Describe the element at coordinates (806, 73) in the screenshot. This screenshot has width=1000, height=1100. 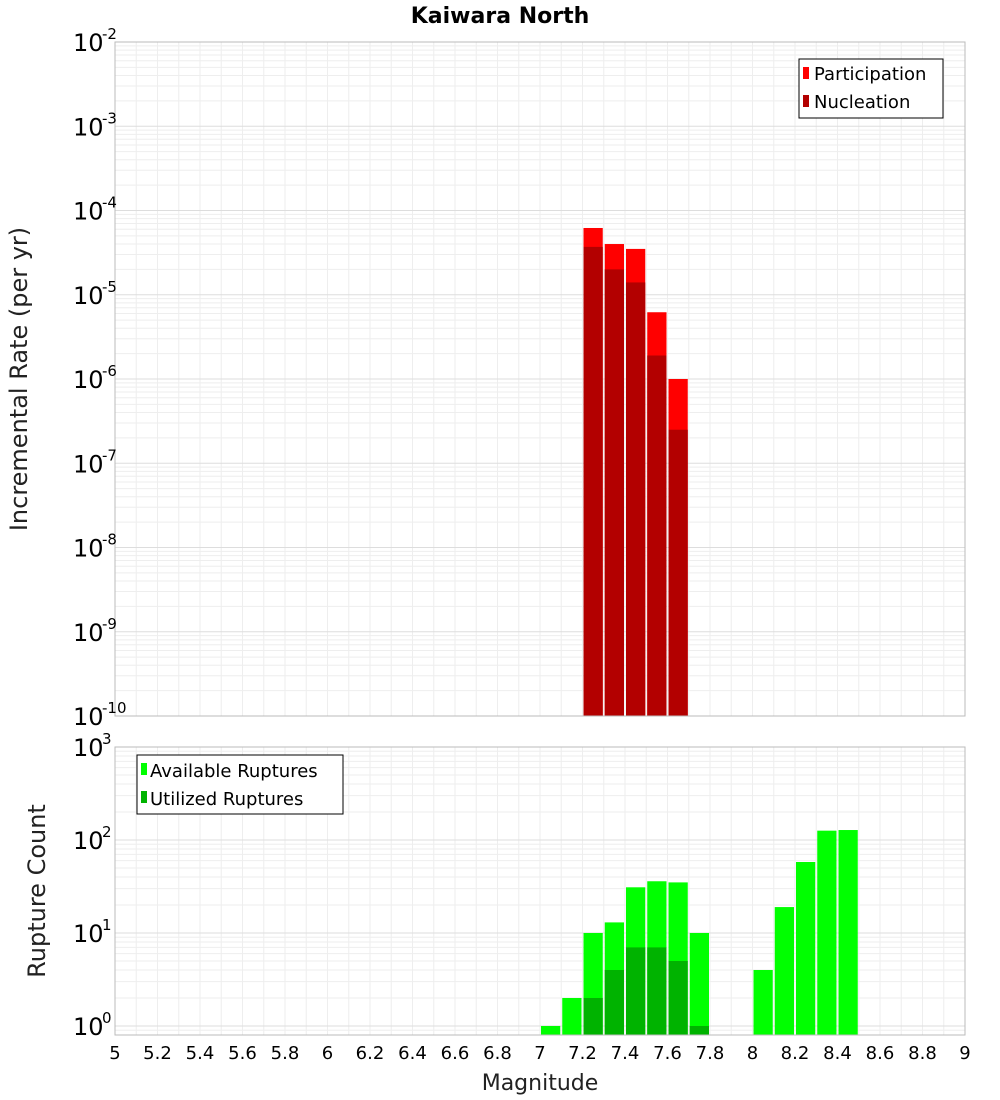
I see `legend-swatch-participation` at that location.